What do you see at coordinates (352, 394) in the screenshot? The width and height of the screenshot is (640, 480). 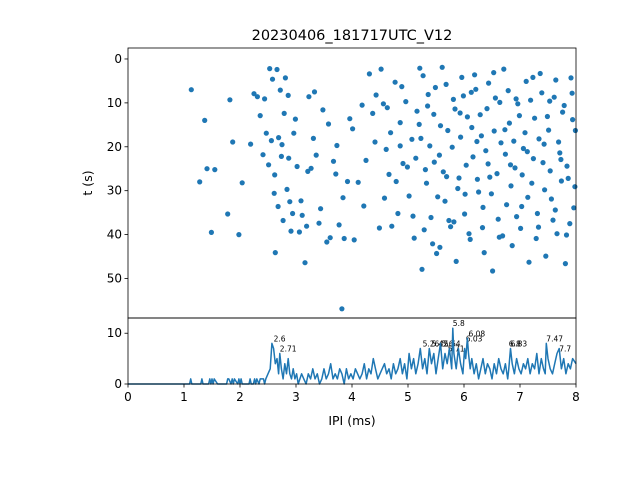 I see `histogram-x-ticks: 0 1 2 3 4 5 6 7 8` at bounding box center [352, 394].